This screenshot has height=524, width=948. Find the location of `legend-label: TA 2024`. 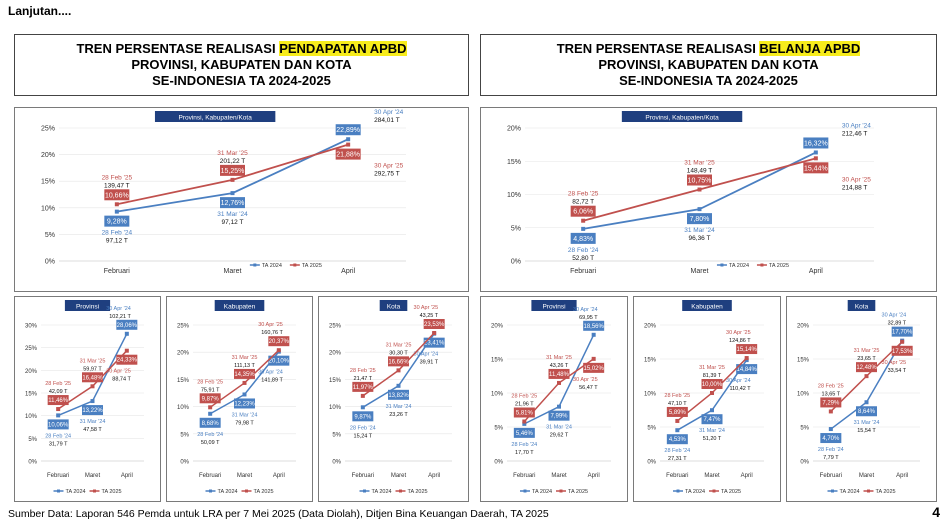

legend-label: TA 2024 is located at coordinates (739, 266).